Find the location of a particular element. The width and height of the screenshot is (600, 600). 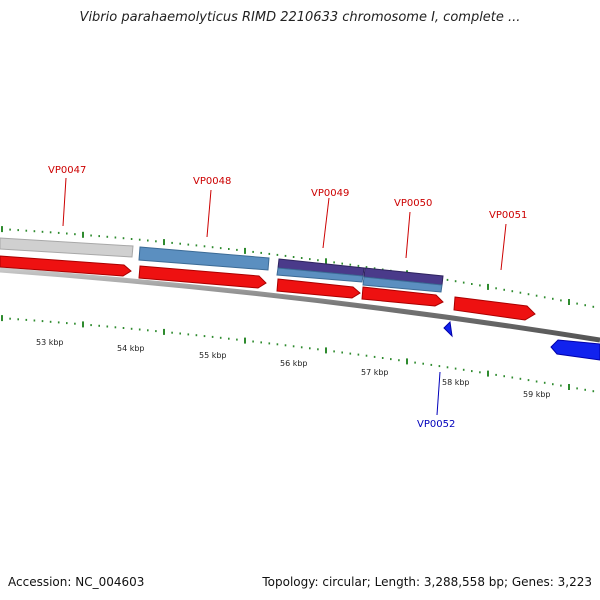

gene-arrow-vp0052 is located at coordinates (448, 329).